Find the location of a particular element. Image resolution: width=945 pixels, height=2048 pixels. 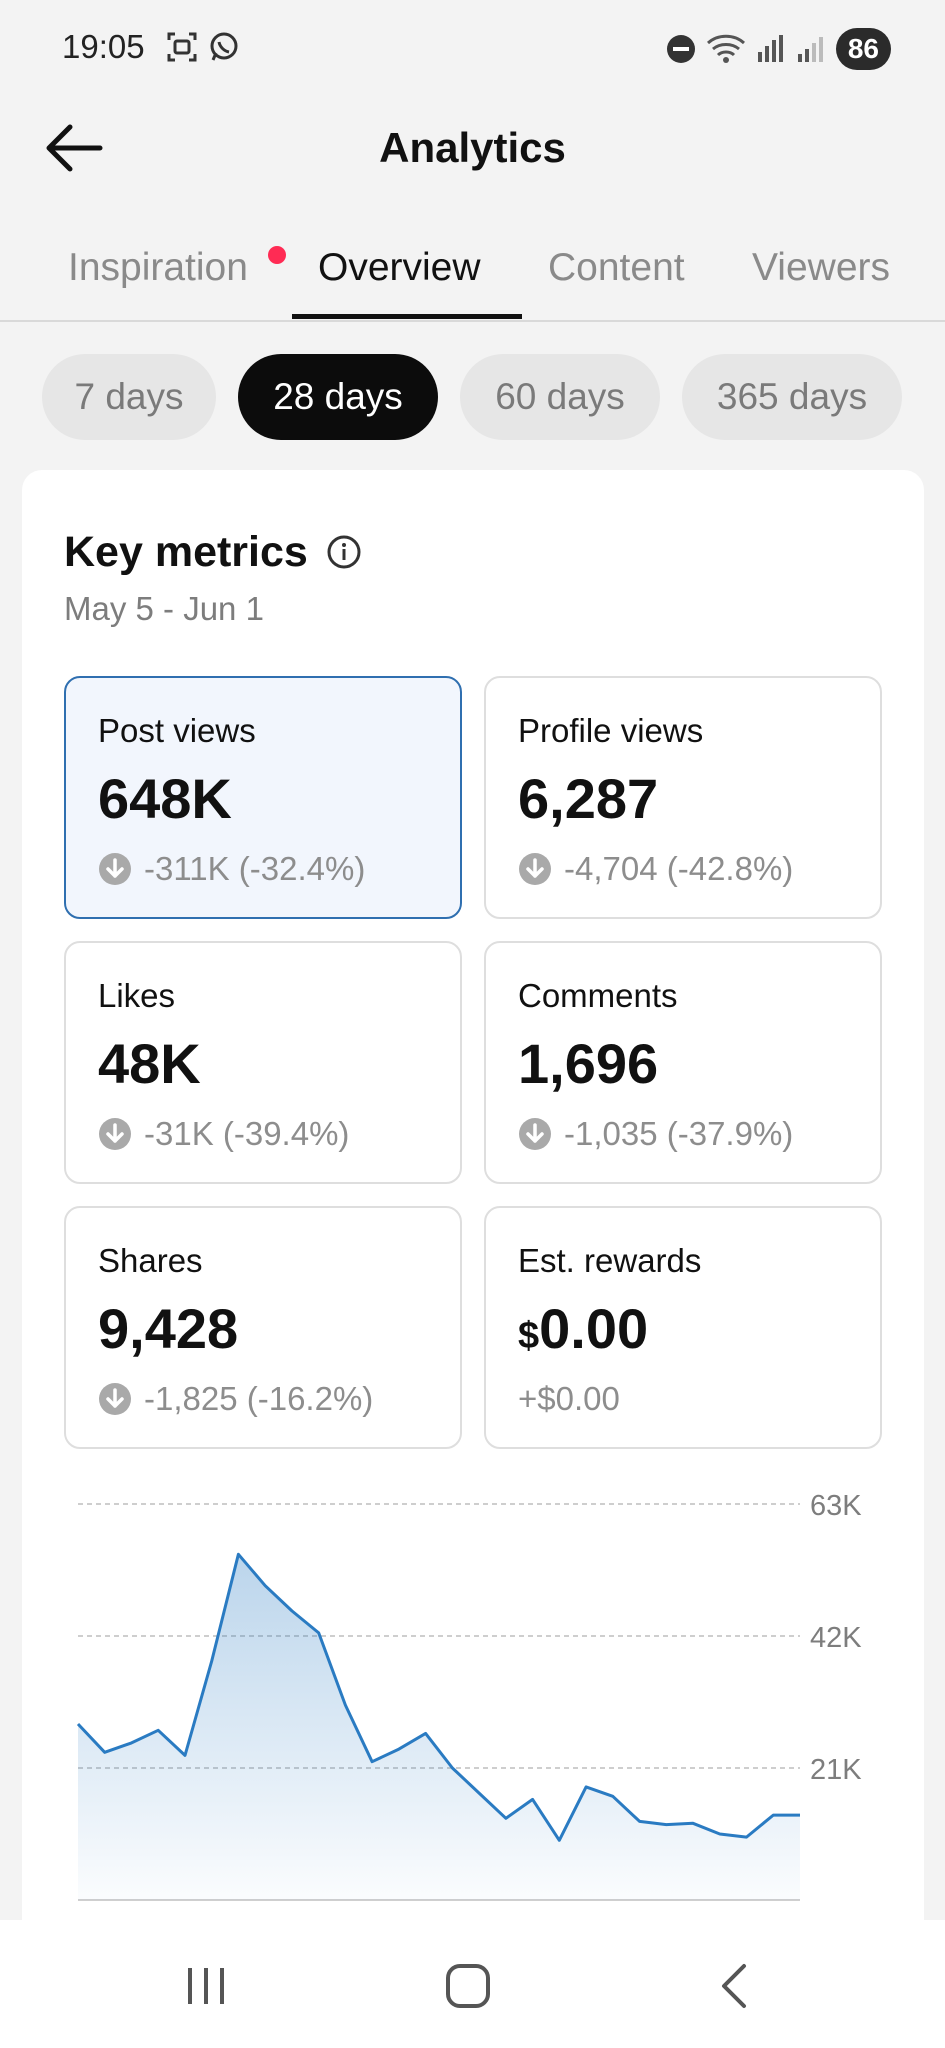

metric-label: Shares is located at coordinates (150, 1260).